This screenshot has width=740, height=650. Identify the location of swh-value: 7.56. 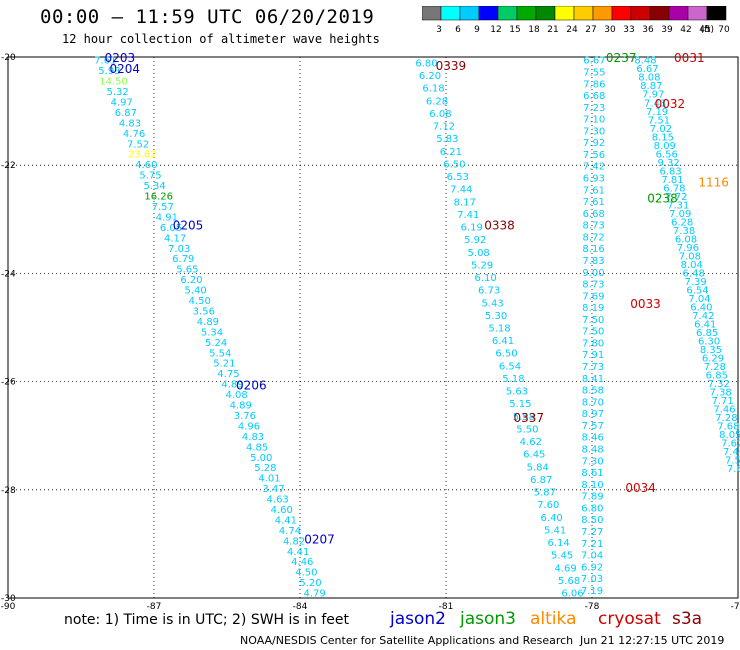
(594, 155).